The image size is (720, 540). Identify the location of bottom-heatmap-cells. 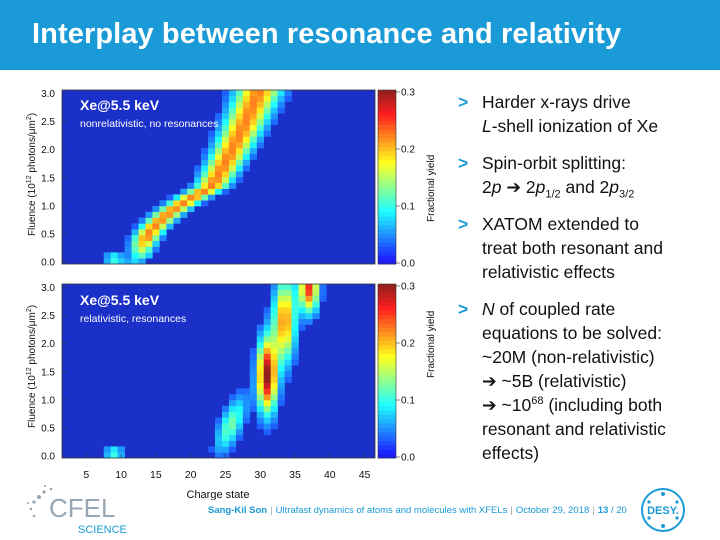
(215, 371).